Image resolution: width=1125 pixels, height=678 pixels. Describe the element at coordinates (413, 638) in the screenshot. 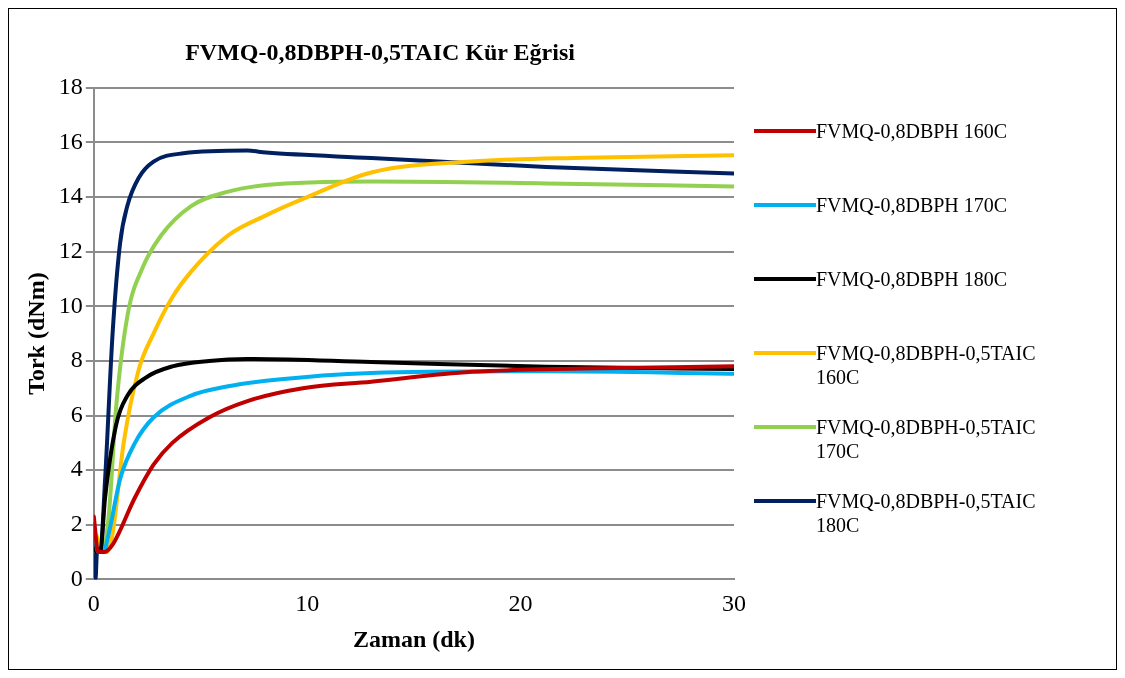

I see `x-axis-title: Zaman (dk)` at that location.